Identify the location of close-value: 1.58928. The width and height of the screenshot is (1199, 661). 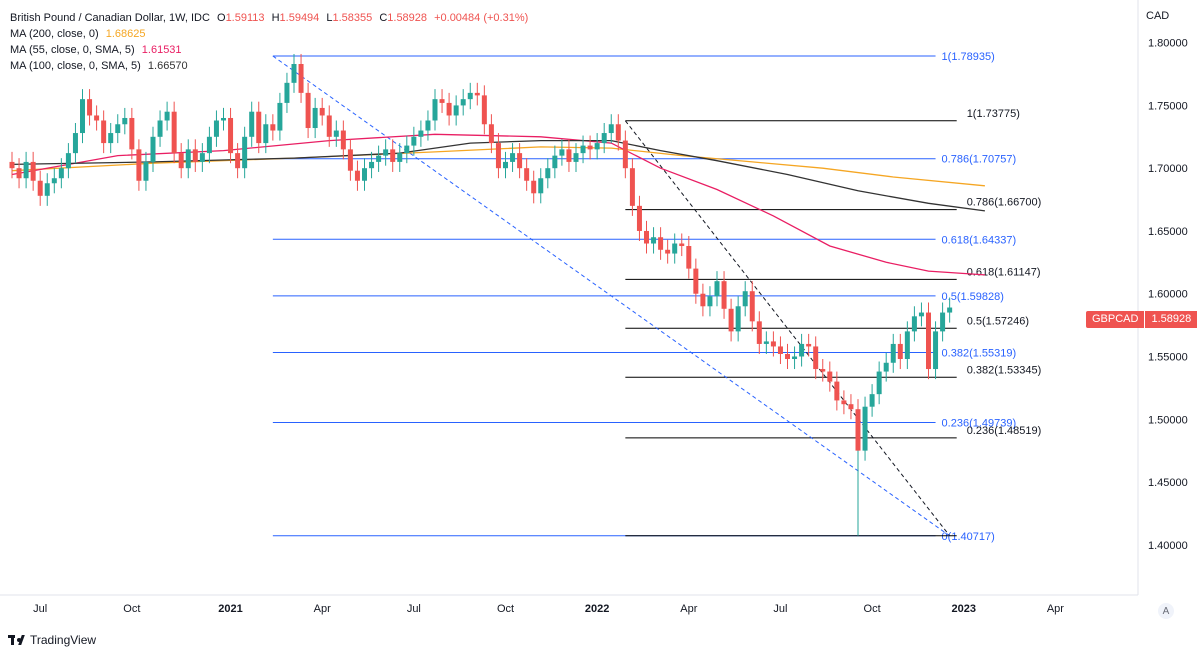
(407, 18).